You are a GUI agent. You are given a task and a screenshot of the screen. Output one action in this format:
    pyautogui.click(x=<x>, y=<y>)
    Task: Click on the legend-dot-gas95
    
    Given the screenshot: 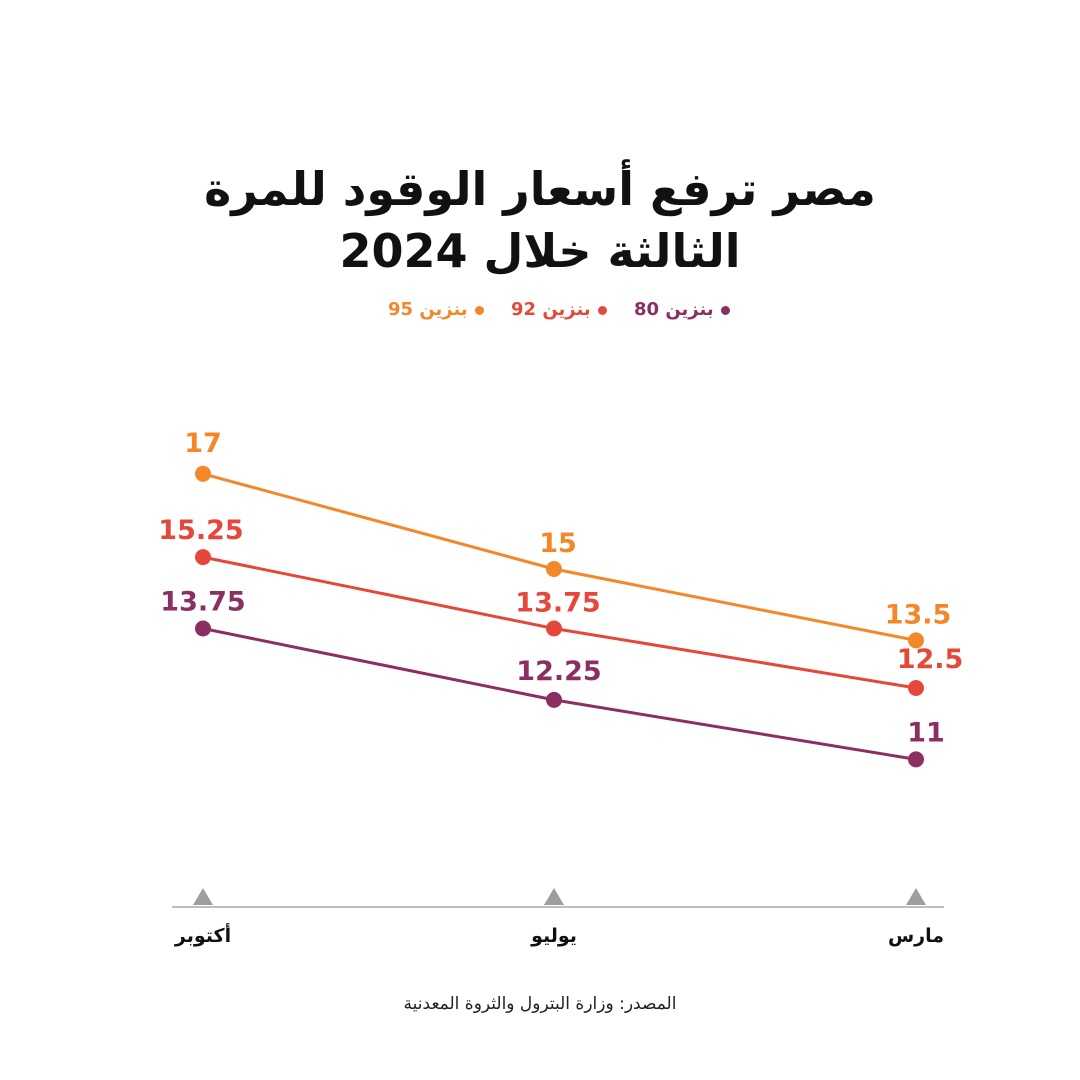 What is the action you would take?
    pyautogui.click(x=479, y=310)
    